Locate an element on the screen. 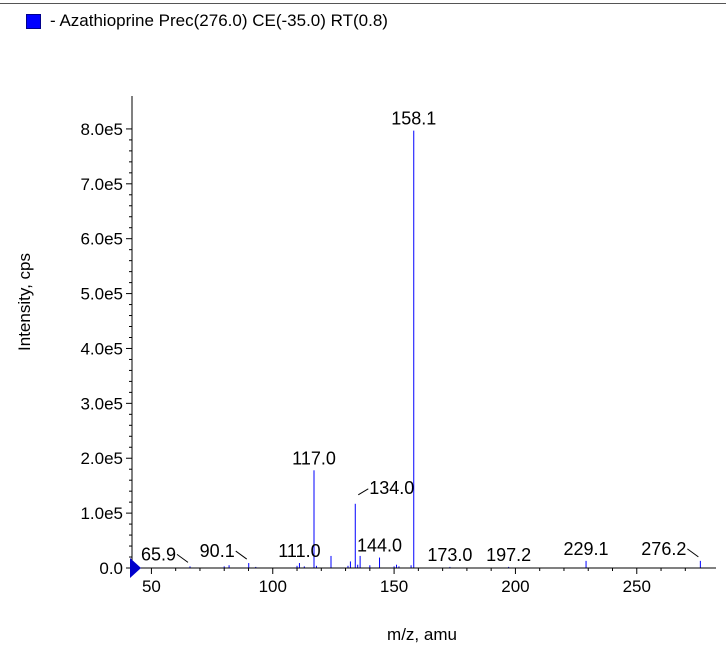 The width and height of the screenshot is (726, 647). peak-label: 144.0 is located at coordinates (379, 546).